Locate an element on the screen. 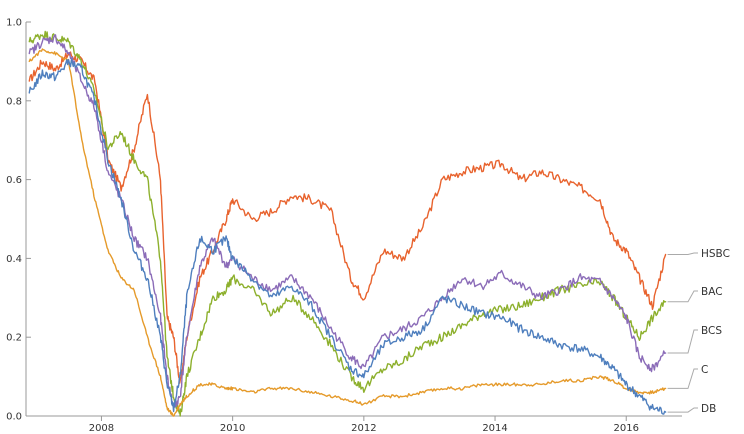 The width and height of the screenshot is (744, 434). y-tick-label: 0.2 is located at coordinates (14, 338).